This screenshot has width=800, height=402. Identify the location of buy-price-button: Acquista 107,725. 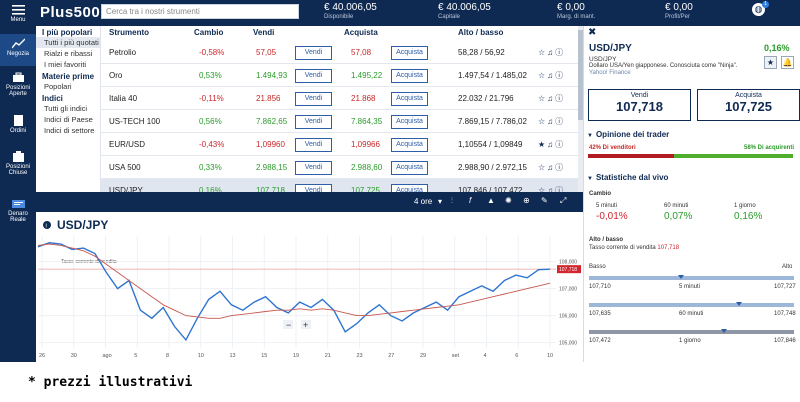
(748, 105).